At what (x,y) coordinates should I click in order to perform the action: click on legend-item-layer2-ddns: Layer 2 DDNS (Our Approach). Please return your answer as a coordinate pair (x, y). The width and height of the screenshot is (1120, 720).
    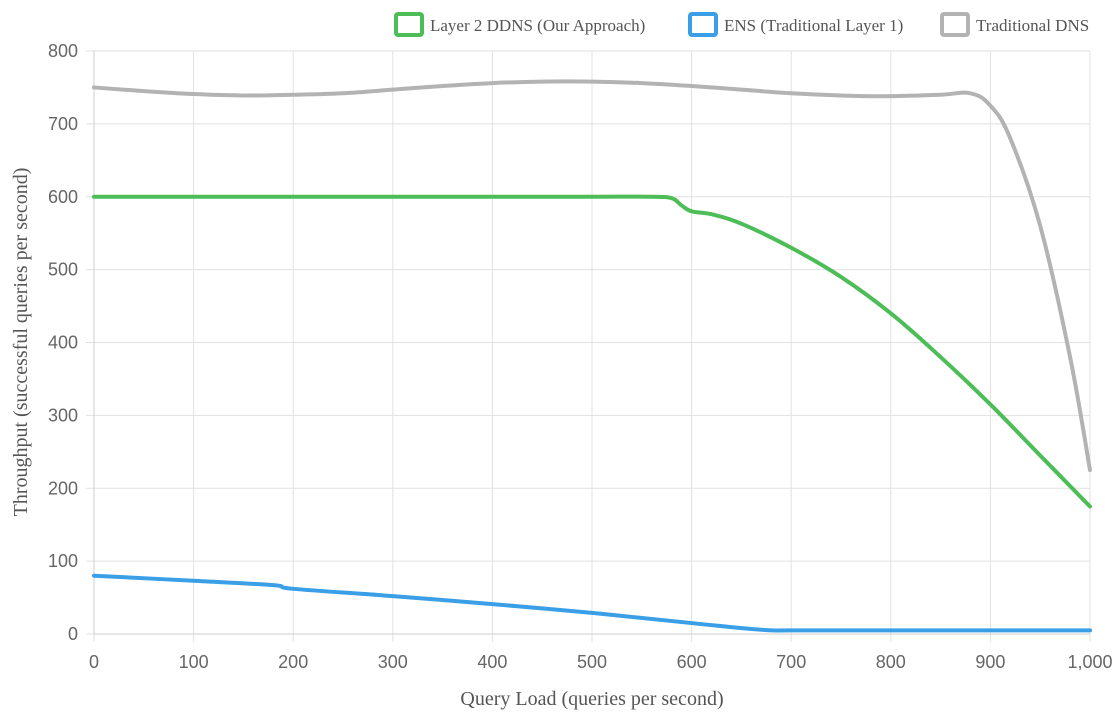
    Looking at the image, I should click on (519, 24).